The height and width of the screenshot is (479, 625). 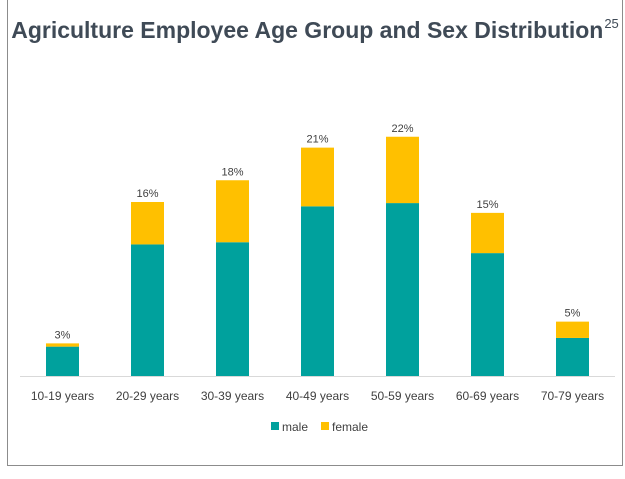 What do you see at coordinates (487, 205) in the screenshot?
I see `total-label: 15%` at bounding box center [487, 205].